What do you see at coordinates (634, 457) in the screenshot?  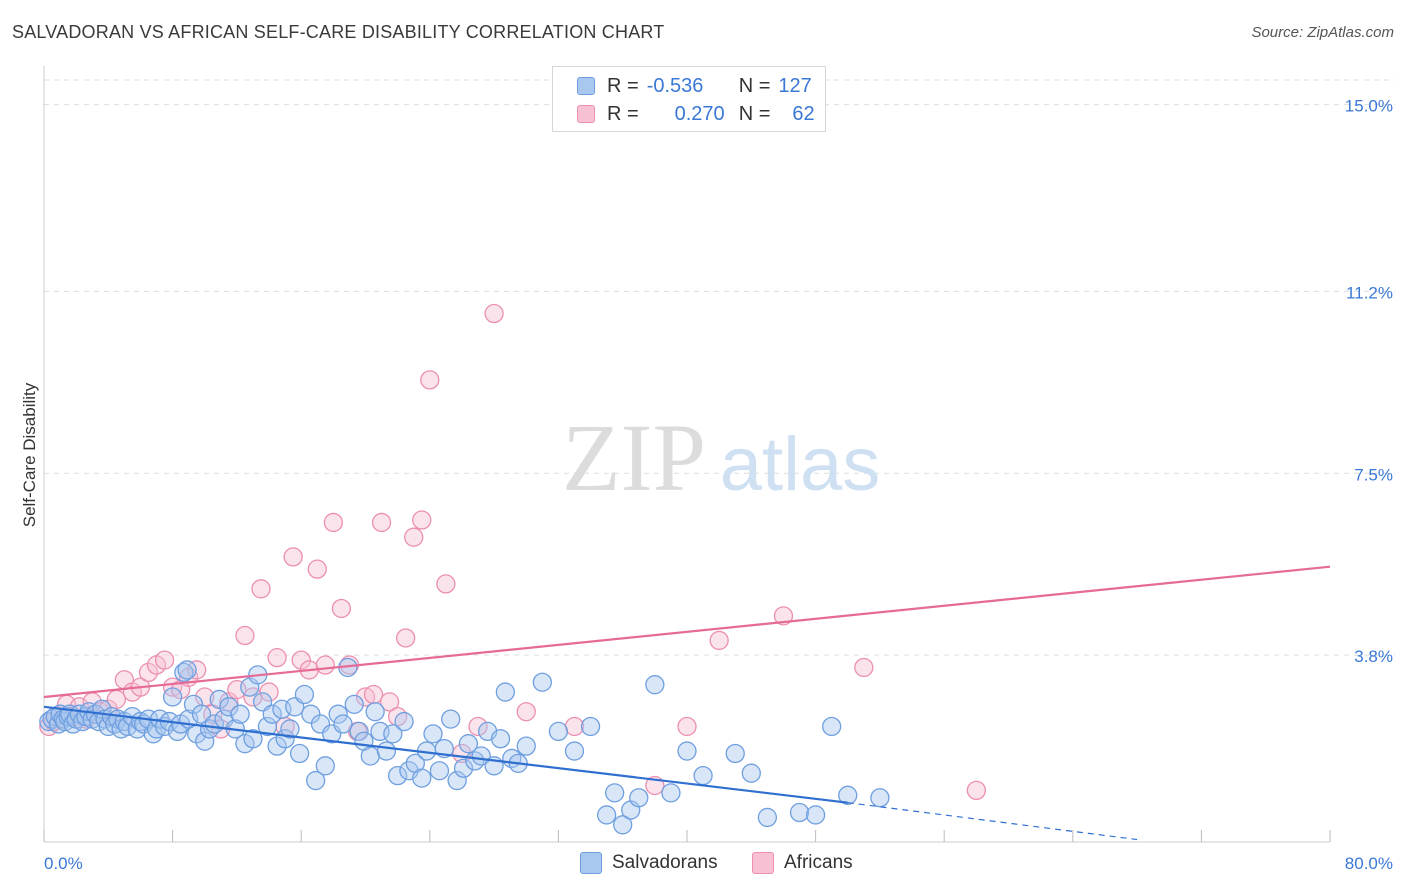 I see `watermark-zip: ZIP` at bounding box center [634, 457].